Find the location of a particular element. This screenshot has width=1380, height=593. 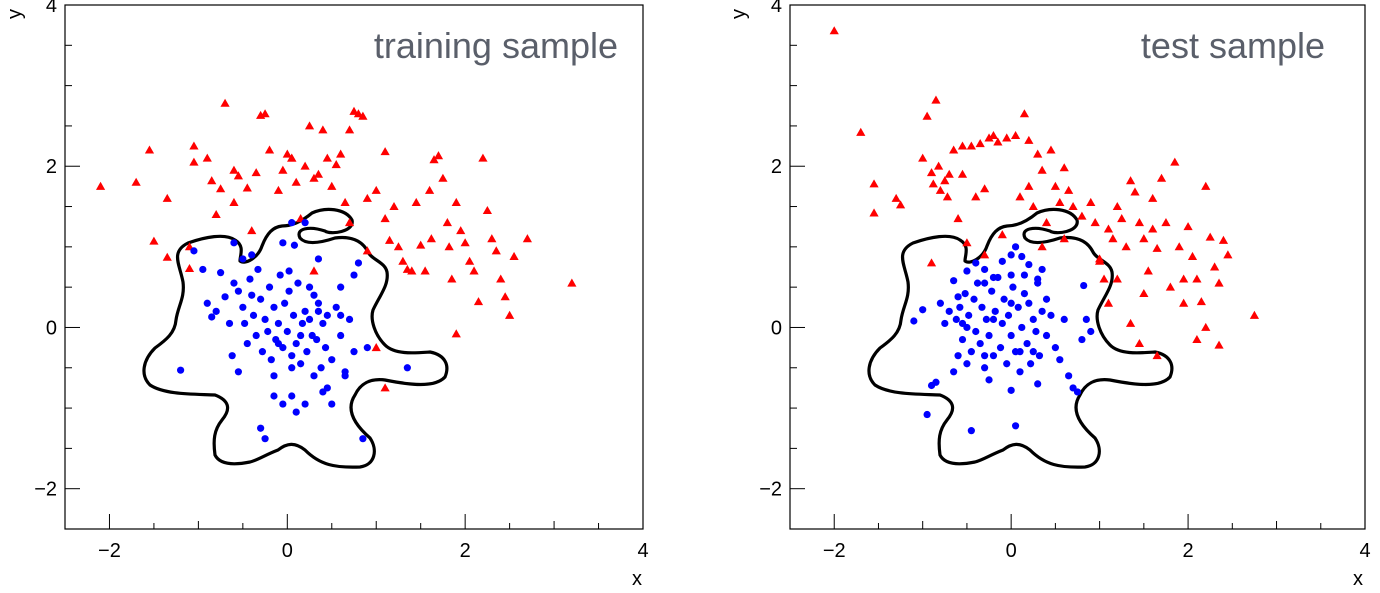

y-tick-label: −2 is located at coordinates (45, 490).